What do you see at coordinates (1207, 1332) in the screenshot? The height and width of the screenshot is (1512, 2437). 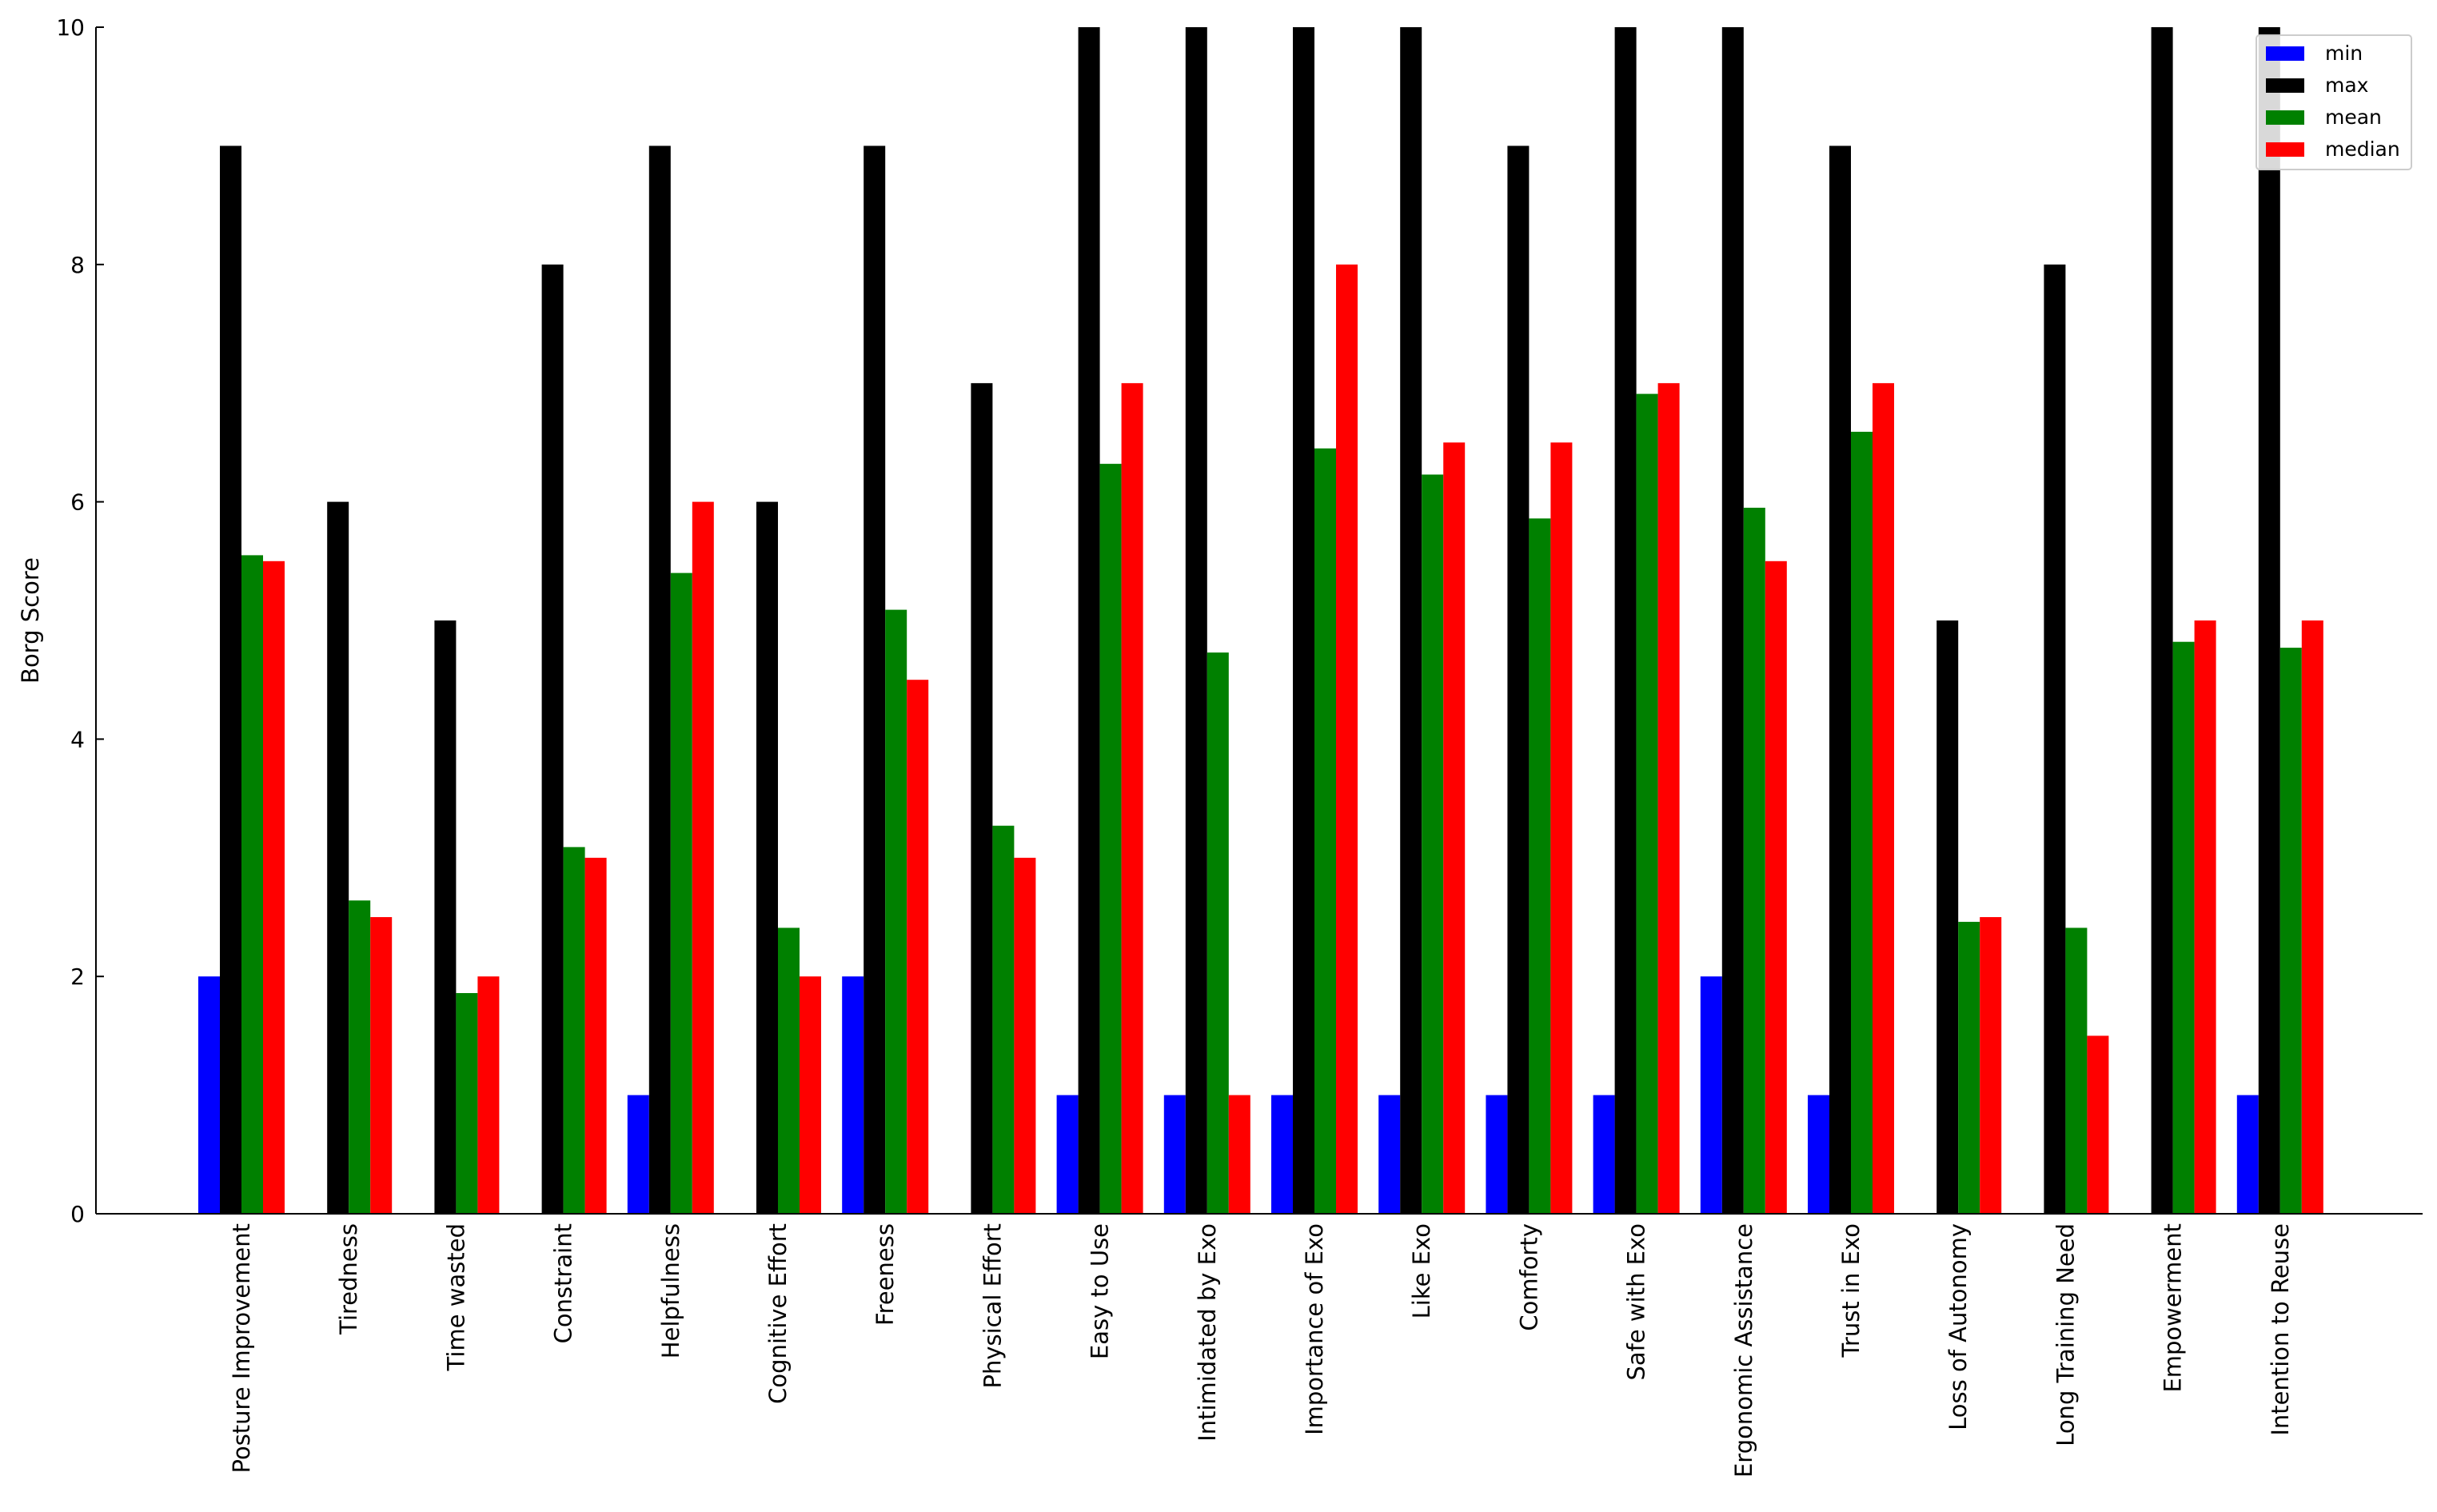 I see `x-tick-label: Intimidated by Exo` at bounding box center [1207, 1332].